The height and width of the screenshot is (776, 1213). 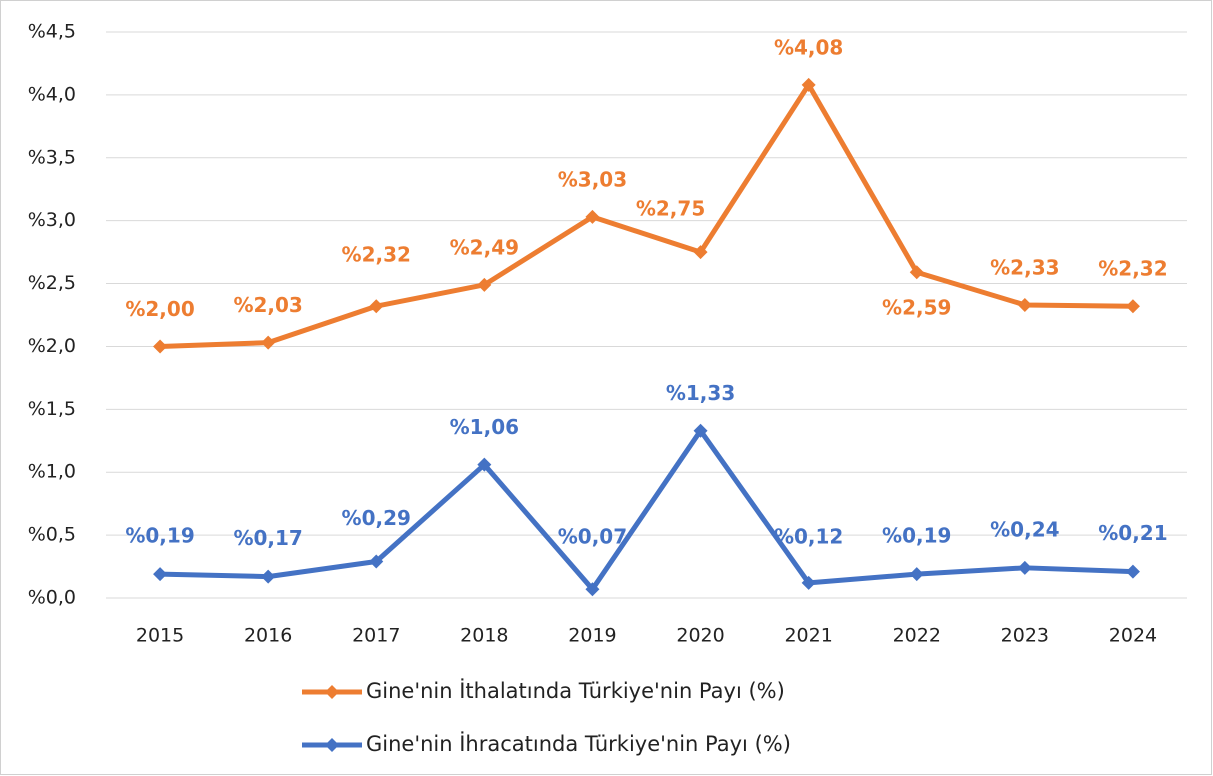 I want to click on value-label: %0,12, so click(x=808, y=536).